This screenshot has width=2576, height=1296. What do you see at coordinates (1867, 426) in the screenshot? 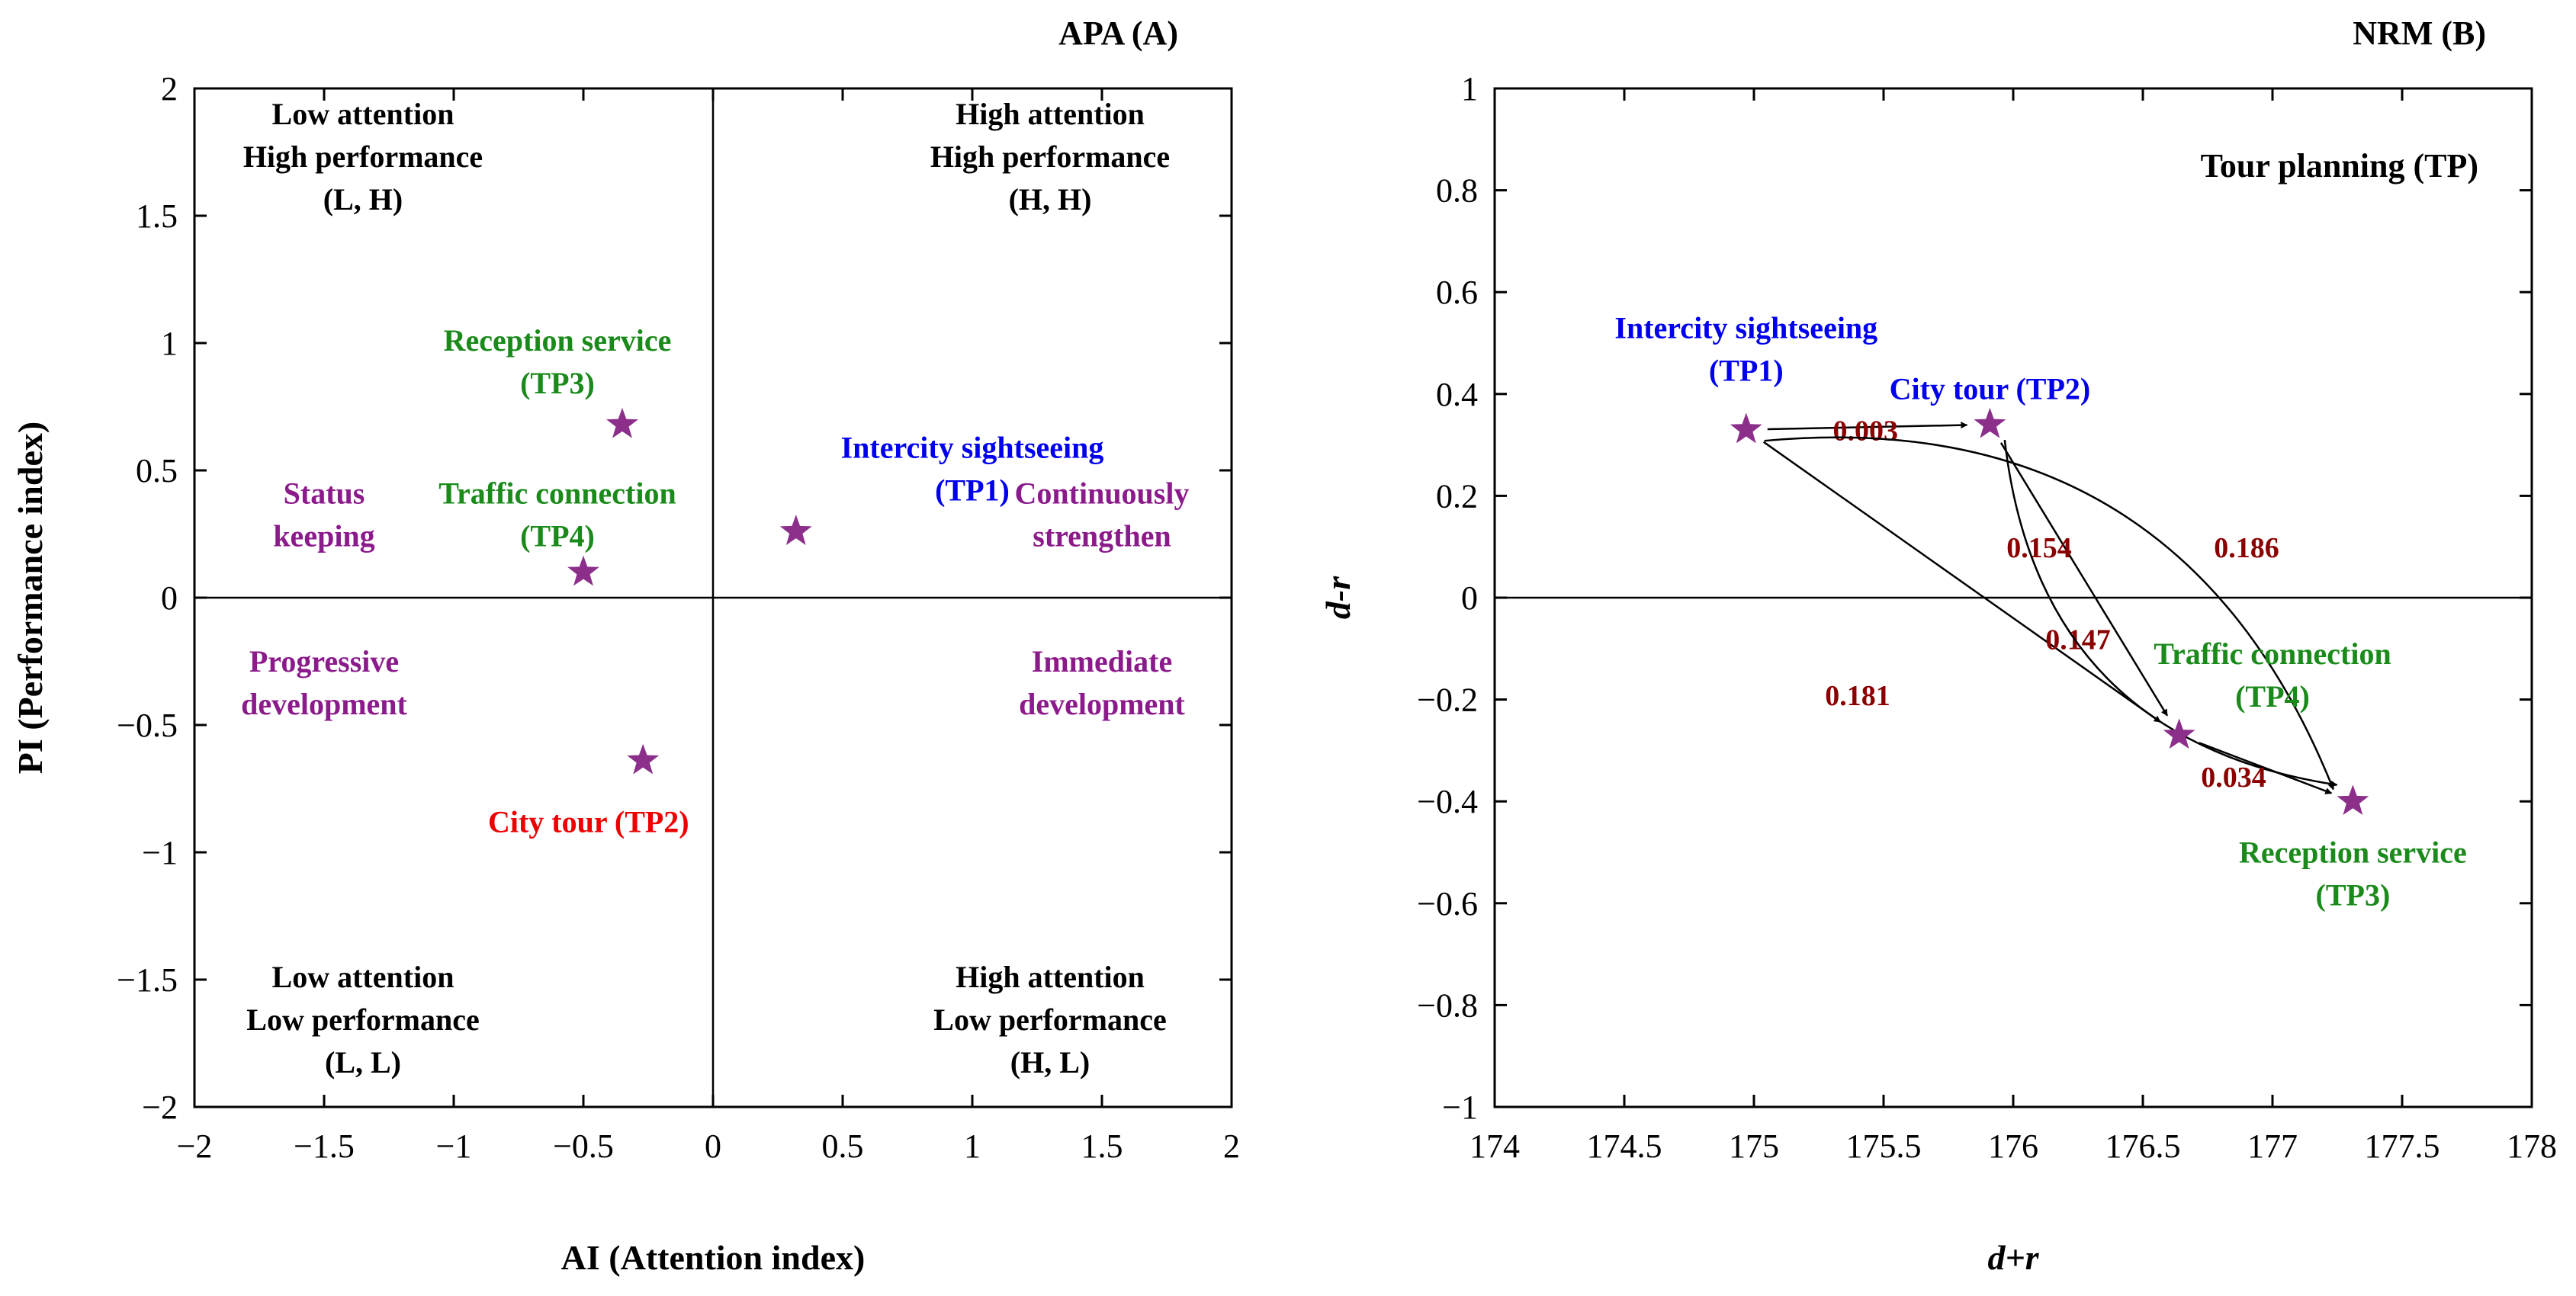
I see `nrm-relation-tp1-tp2` at bounding box center [1867, 426].